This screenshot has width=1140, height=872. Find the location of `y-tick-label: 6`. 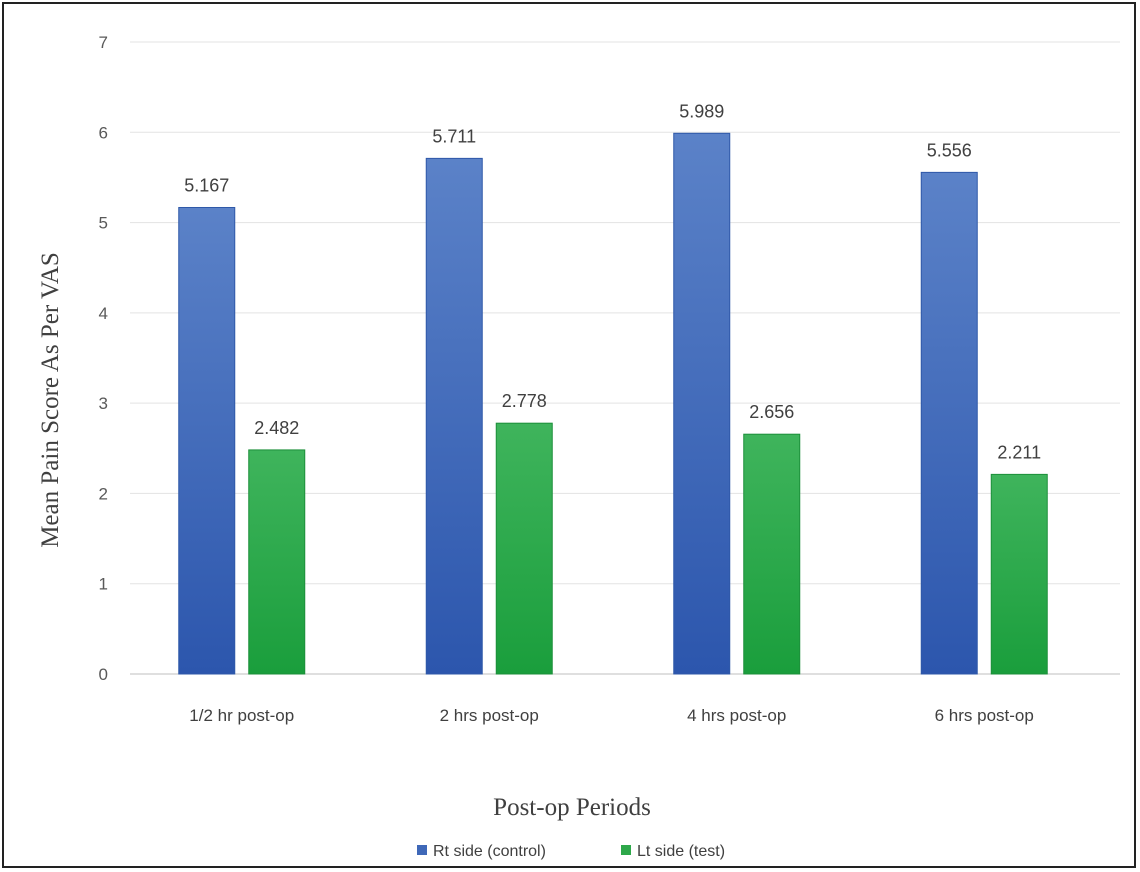

y-tick-label: 6 is located at coordinates (103, 132).